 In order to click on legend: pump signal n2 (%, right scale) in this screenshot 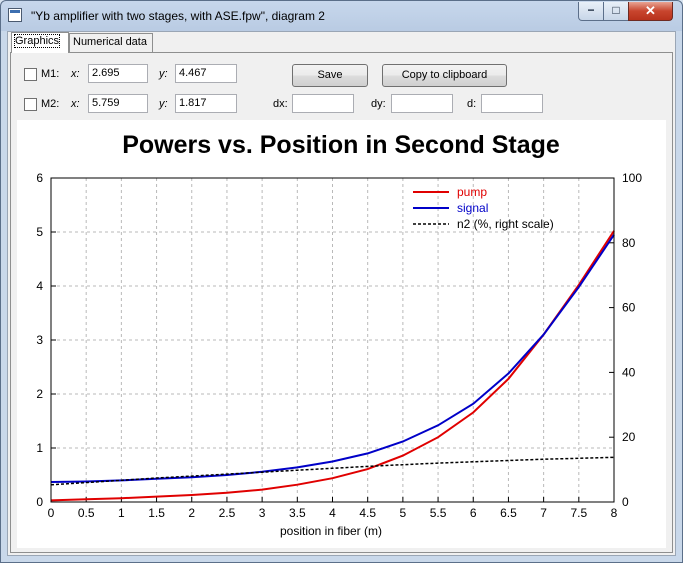, I will do `click(483, 208)`.